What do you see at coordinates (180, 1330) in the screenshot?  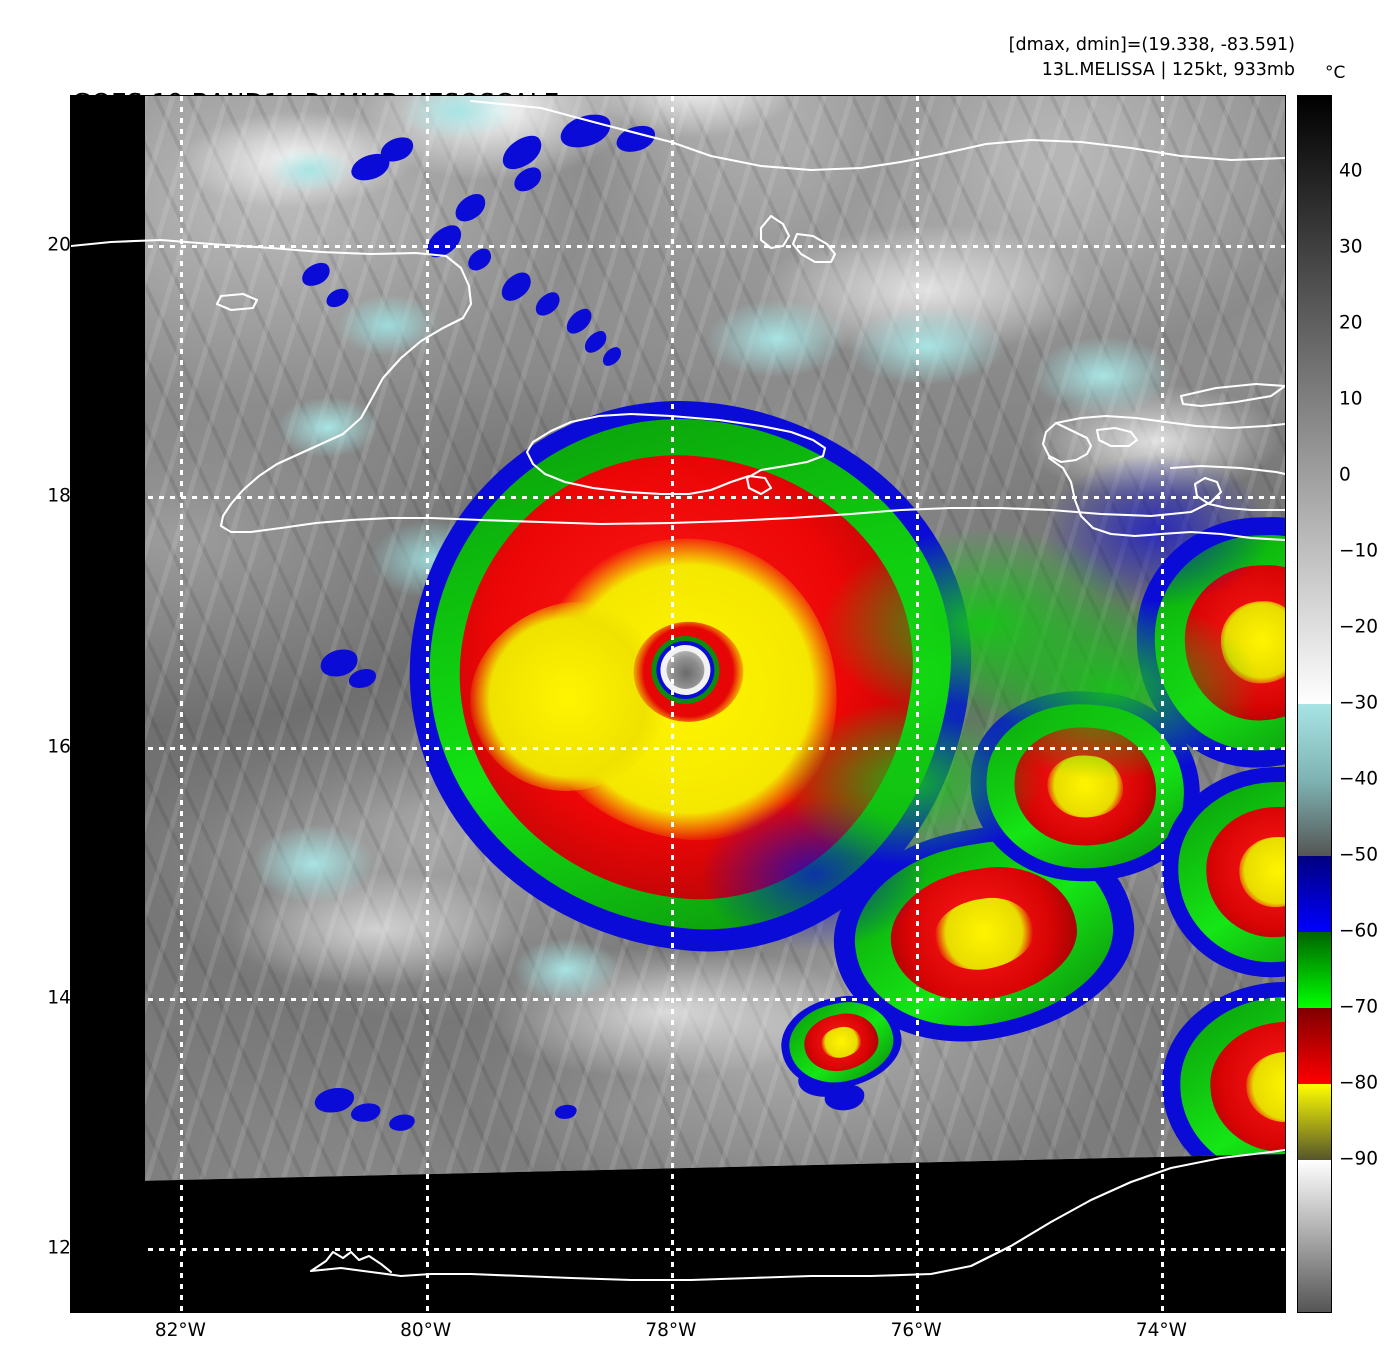 I see `x-axis-tick-label: 82°W` at bounding box center [180, 1330].